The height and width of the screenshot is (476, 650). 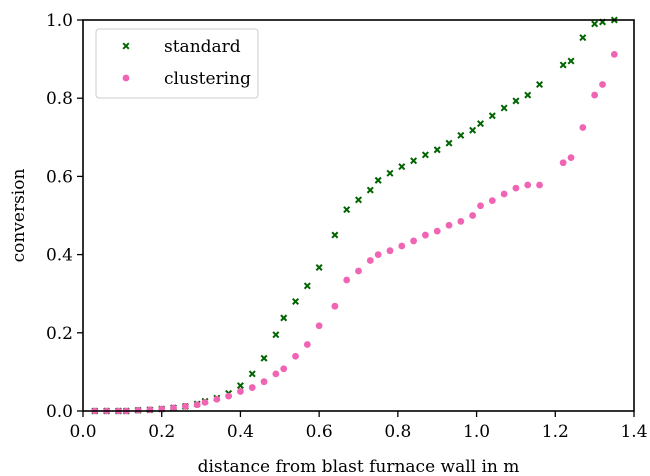 I want to click on x-axis-label: distance from blast furnace wall in m, so click(x=359, y=466).